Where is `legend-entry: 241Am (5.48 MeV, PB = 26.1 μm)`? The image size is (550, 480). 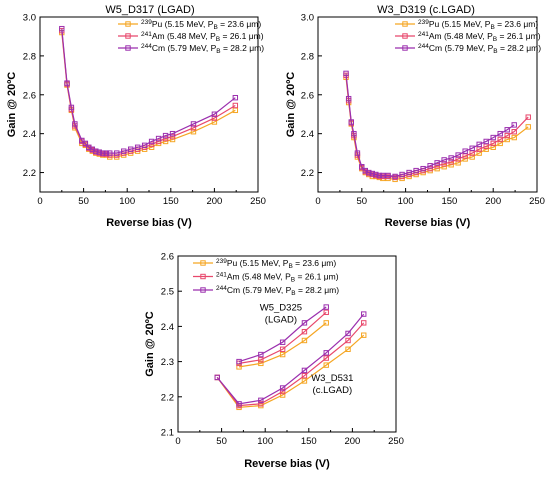 legend-entry: 241Am (5.48 MeV, PB = 26.1 μm) is located at coordinates (277, 278).